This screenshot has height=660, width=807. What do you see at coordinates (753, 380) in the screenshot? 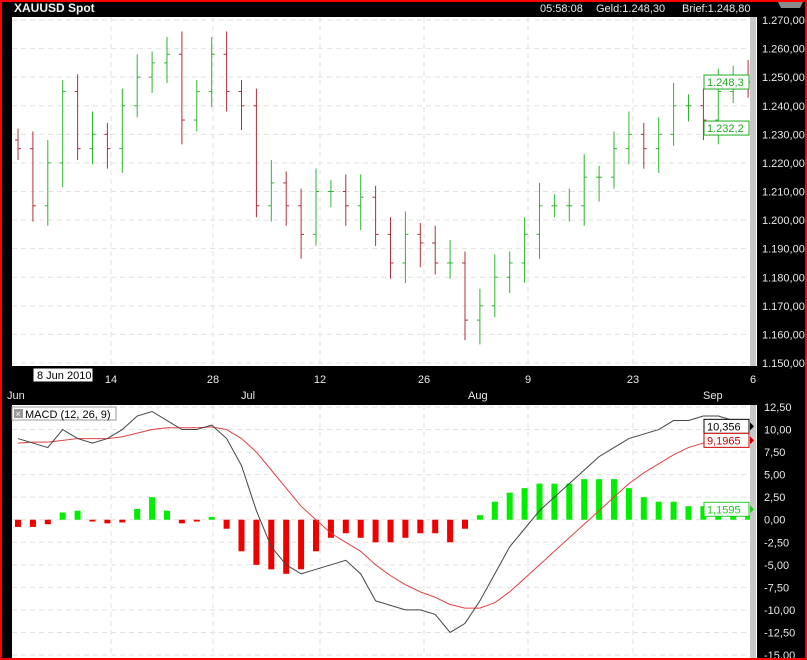
I see `date-tick-label: 6` at bounding box center [753, 380].